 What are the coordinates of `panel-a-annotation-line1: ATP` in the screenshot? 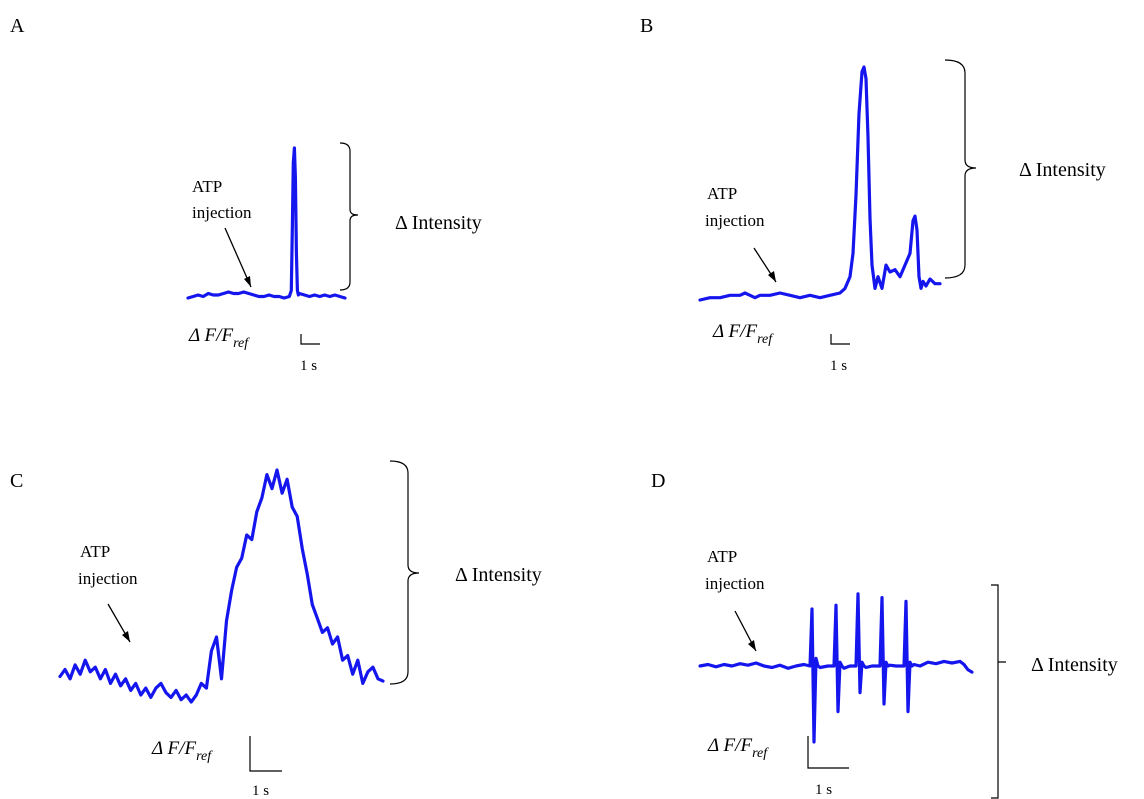 It's located at (207, 186).